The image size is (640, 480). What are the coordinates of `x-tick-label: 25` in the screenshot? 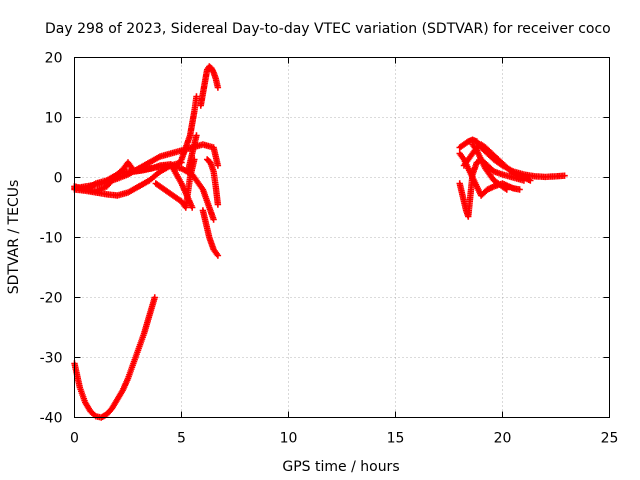 It's located at (610, 439).